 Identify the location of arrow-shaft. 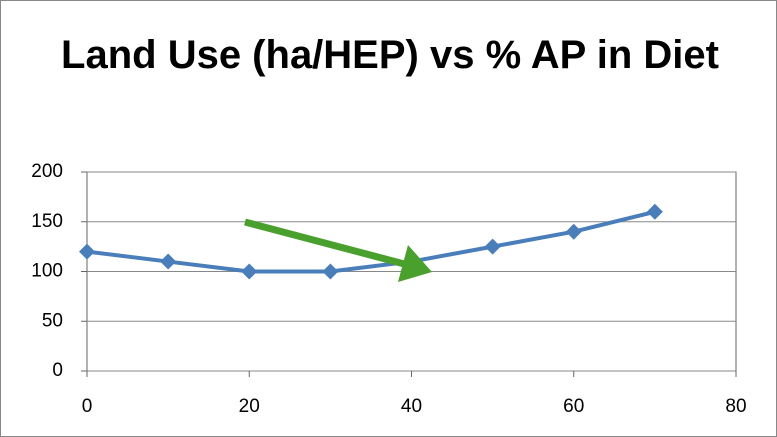
(328, 244).